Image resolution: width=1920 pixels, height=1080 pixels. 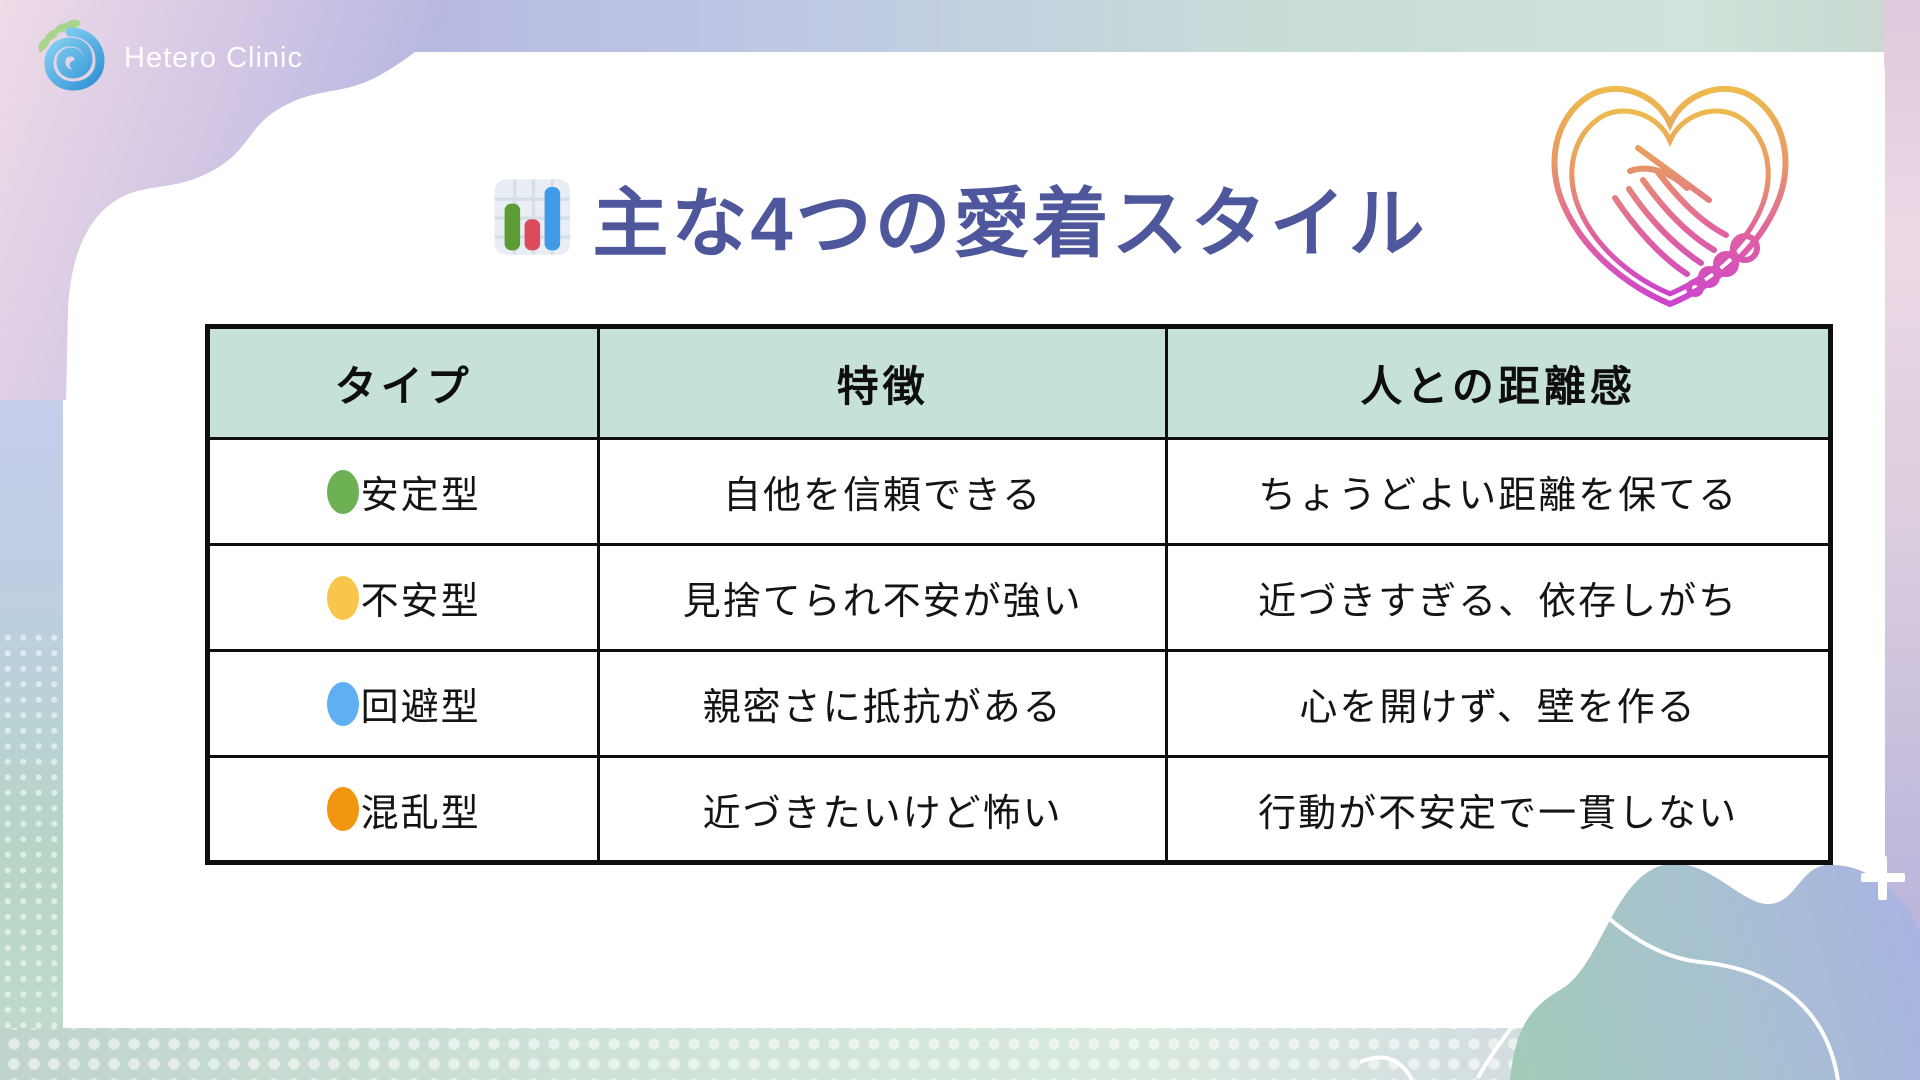 I want to click on yellow-dot-icon, so click(x=342, y=597).